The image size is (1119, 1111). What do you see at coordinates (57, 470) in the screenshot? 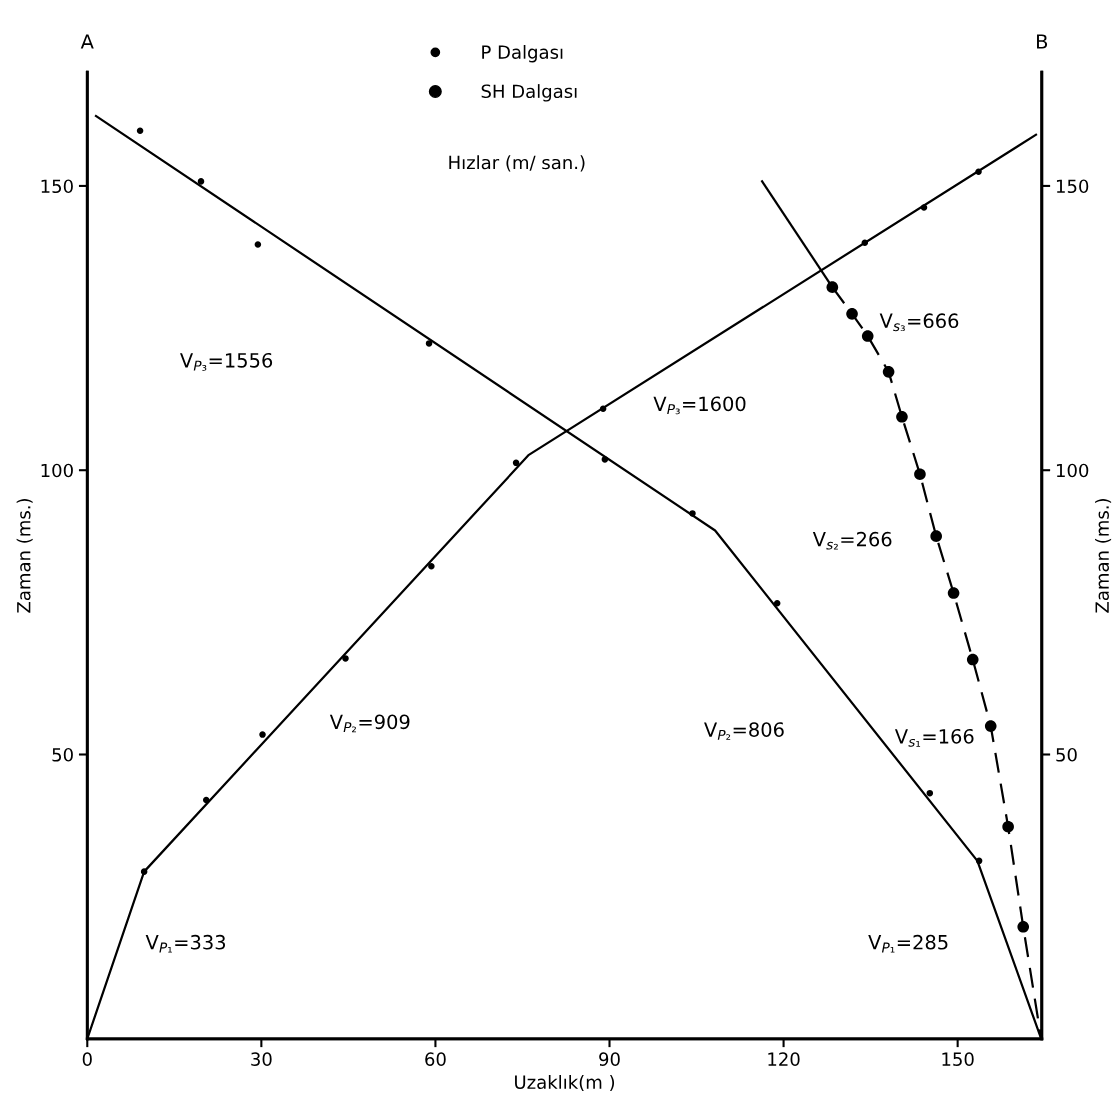
I see `y-tick-label: 100` at bounding box center [57, 470].